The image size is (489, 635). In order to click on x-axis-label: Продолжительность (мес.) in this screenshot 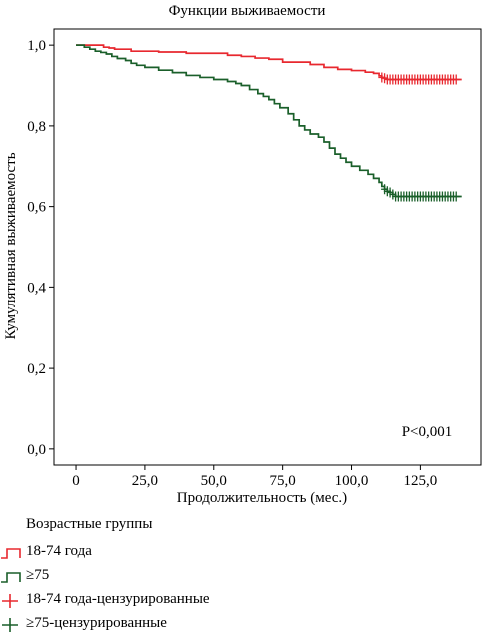, I will do `click(262, 498)`.